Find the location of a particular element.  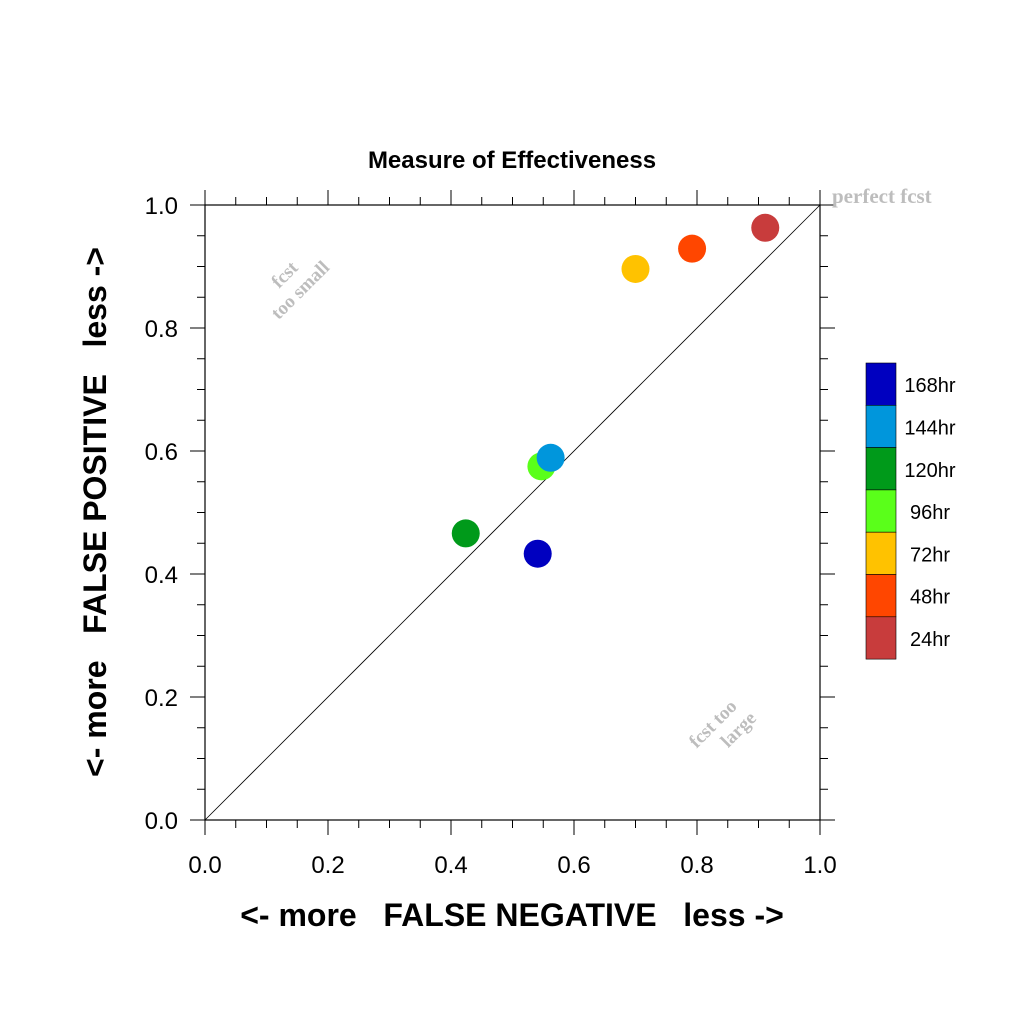

annotation-too-small: fcst too small is located at coordinates (300, 290).